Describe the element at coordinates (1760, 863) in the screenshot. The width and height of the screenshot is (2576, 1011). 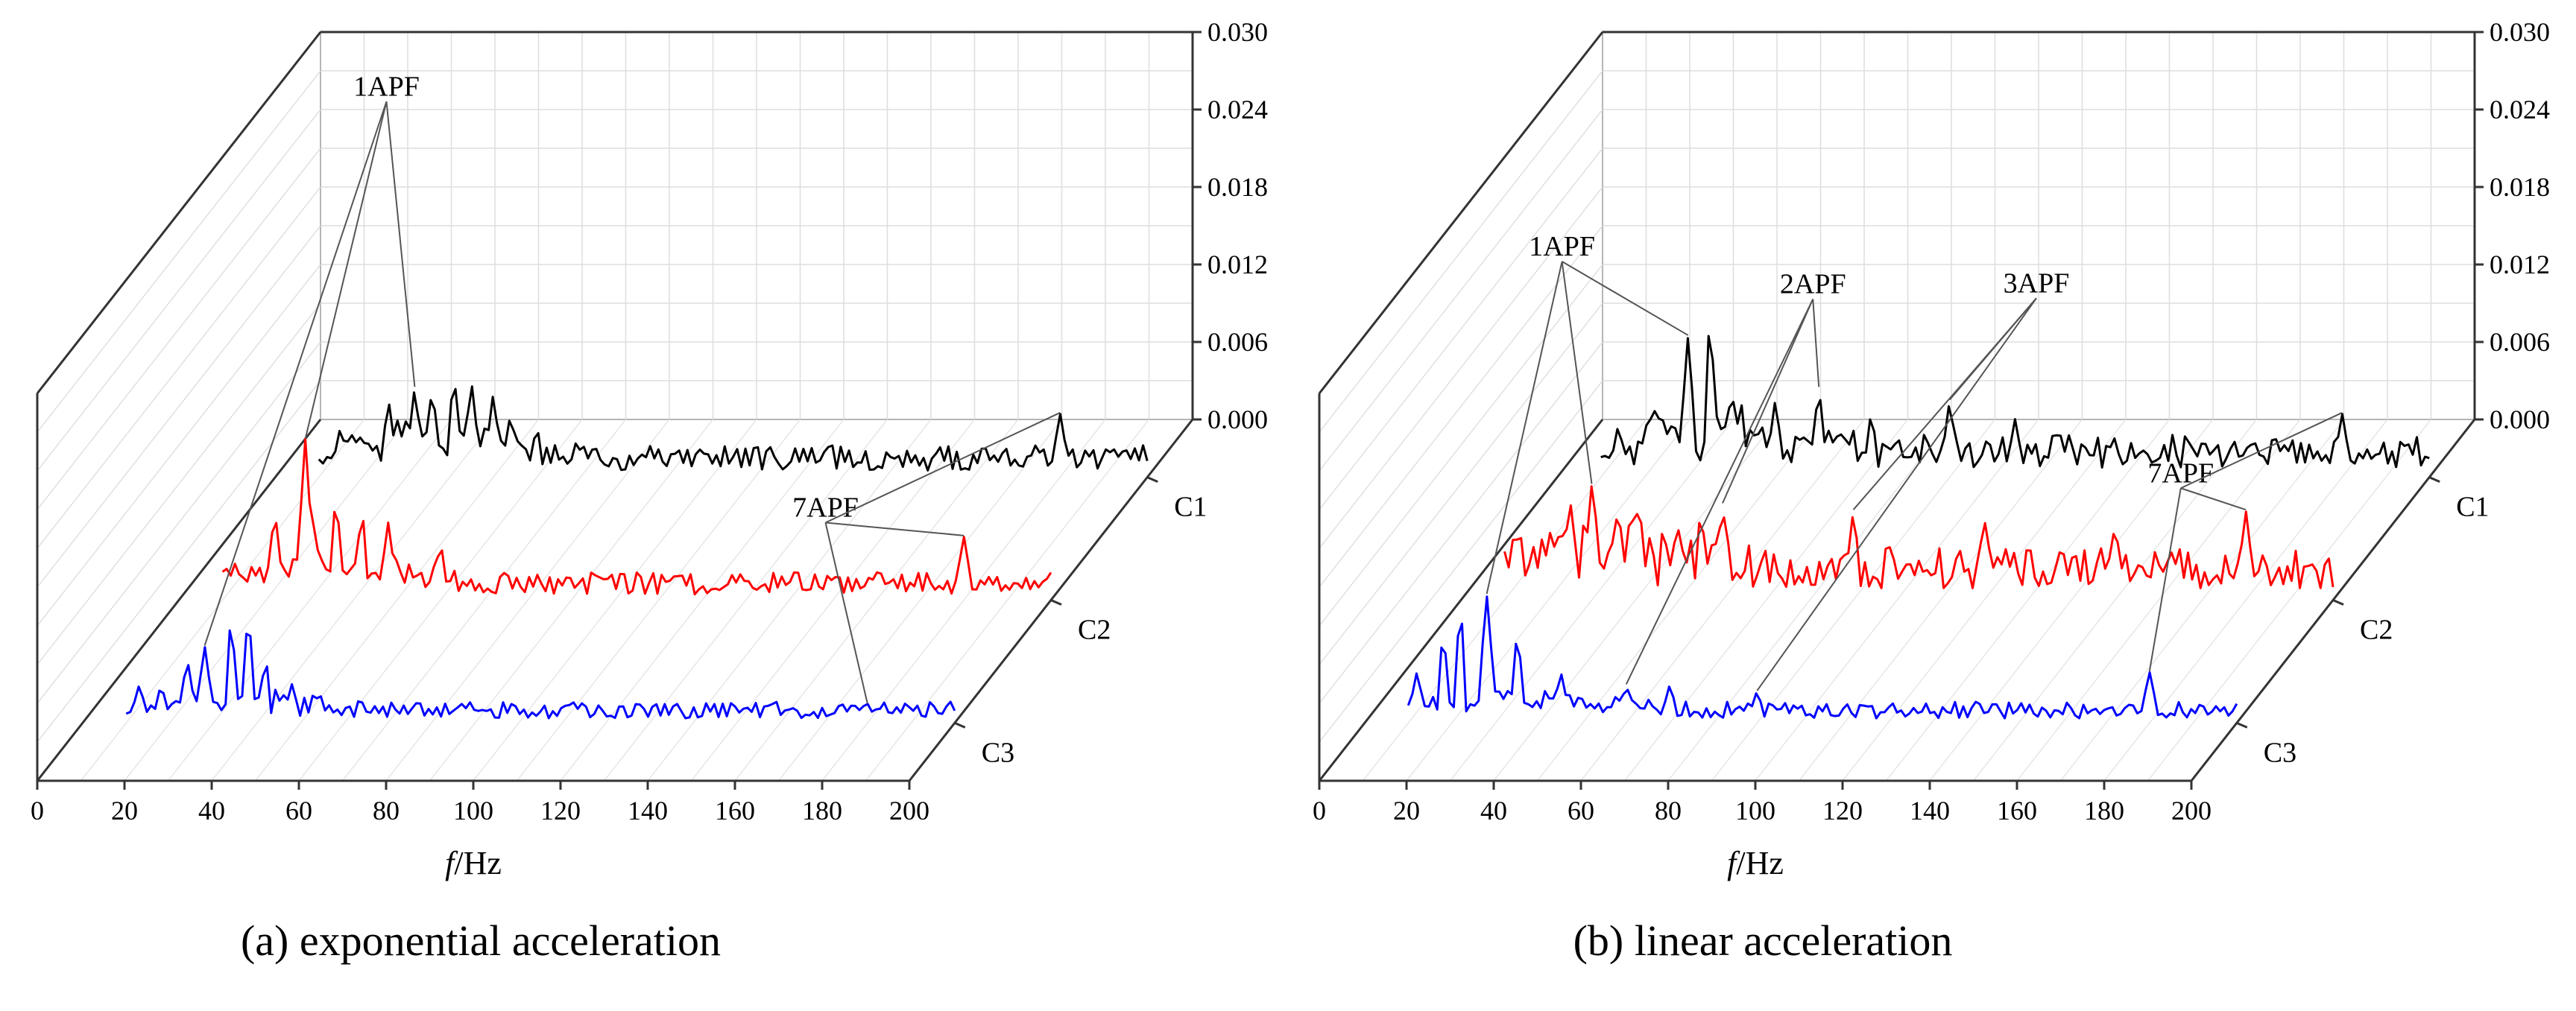
I see `x-axis-title-unit: /Hz` at that location.